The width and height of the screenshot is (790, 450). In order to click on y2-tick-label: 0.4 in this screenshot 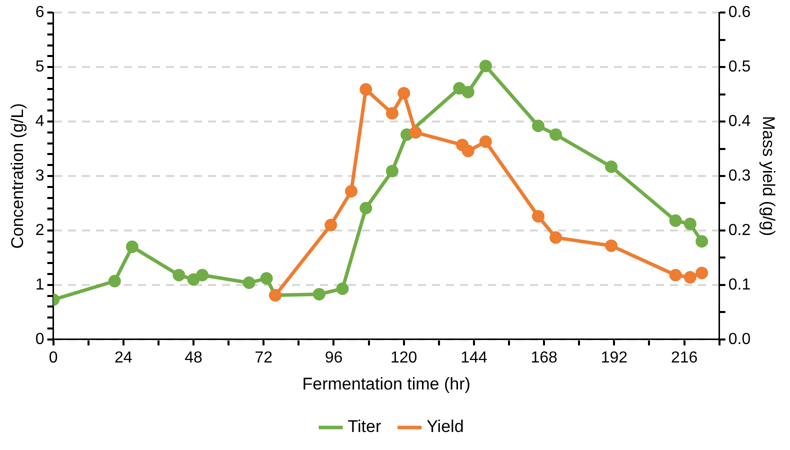, I will do `click(739, 121)`.